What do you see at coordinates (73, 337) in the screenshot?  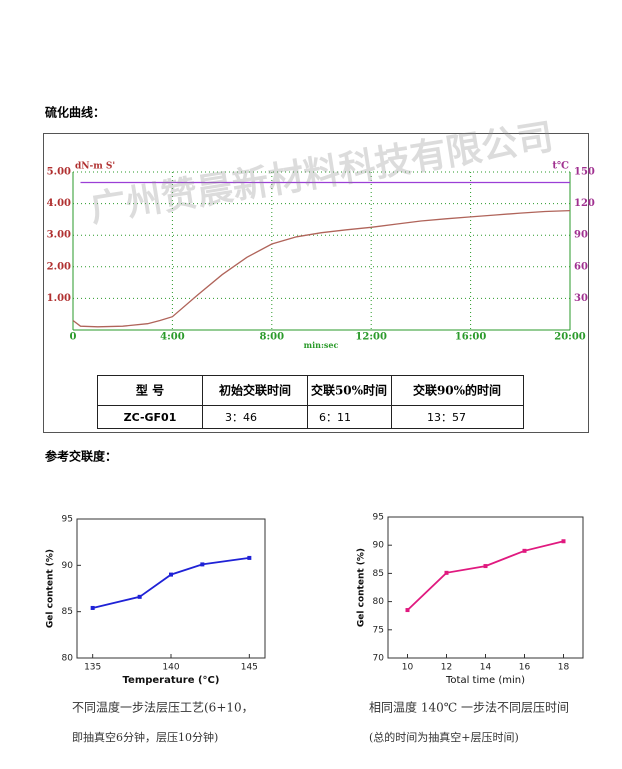 I see `x-tick-label: 0` at bounding box center [73, 337].